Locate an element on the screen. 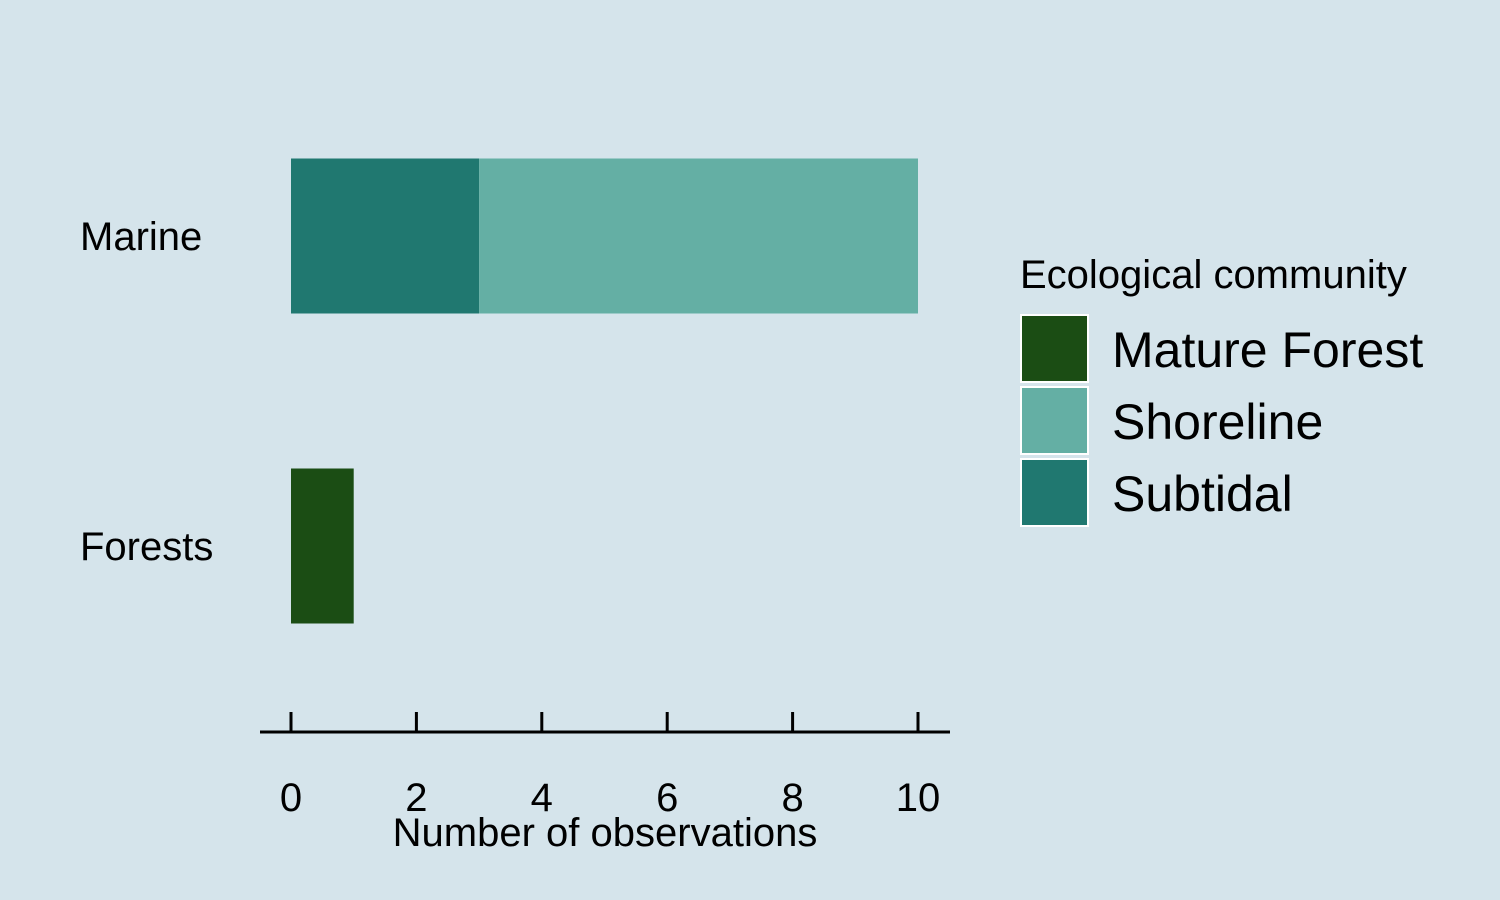 The width and height of the screenshot is (1500, 900). legend-items: Mature Forest Shoreline Subtidal is located at coordinates (1221, 420).